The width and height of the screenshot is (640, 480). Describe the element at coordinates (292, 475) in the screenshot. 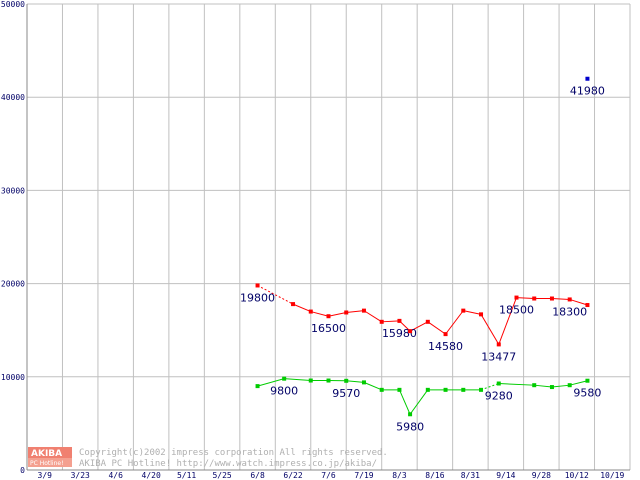

I see `x-tick-label: 6/22` at that location.